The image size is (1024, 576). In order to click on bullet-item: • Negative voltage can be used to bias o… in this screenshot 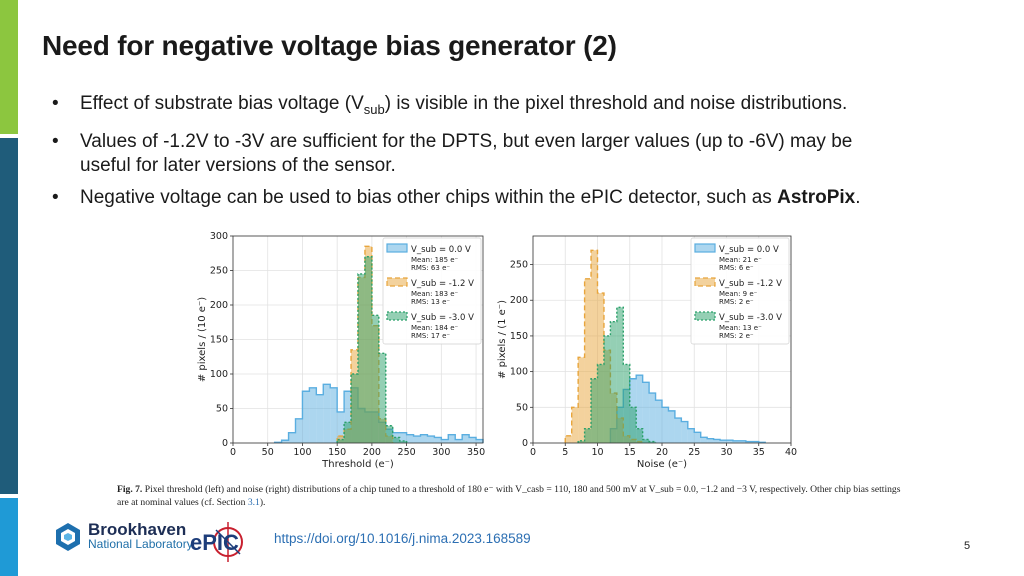, I will do `click(528, 198)`.